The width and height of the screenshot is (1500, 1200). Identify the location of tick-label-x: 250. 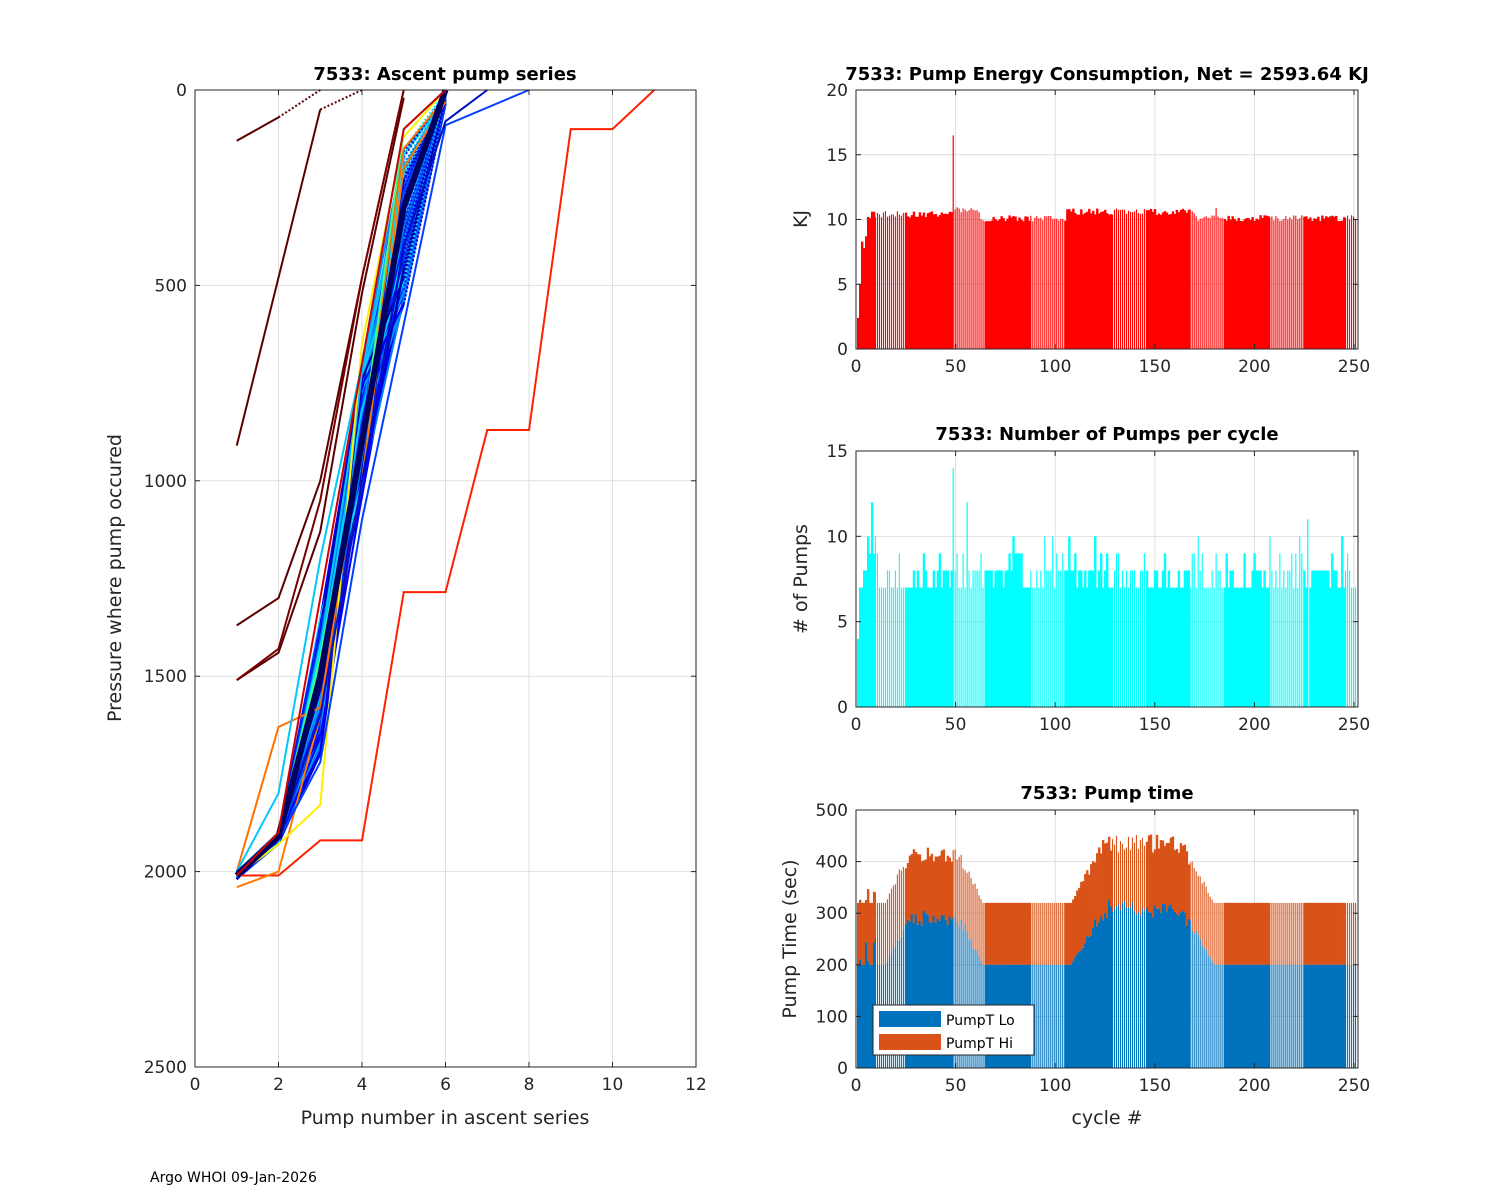
(1354, 1086).